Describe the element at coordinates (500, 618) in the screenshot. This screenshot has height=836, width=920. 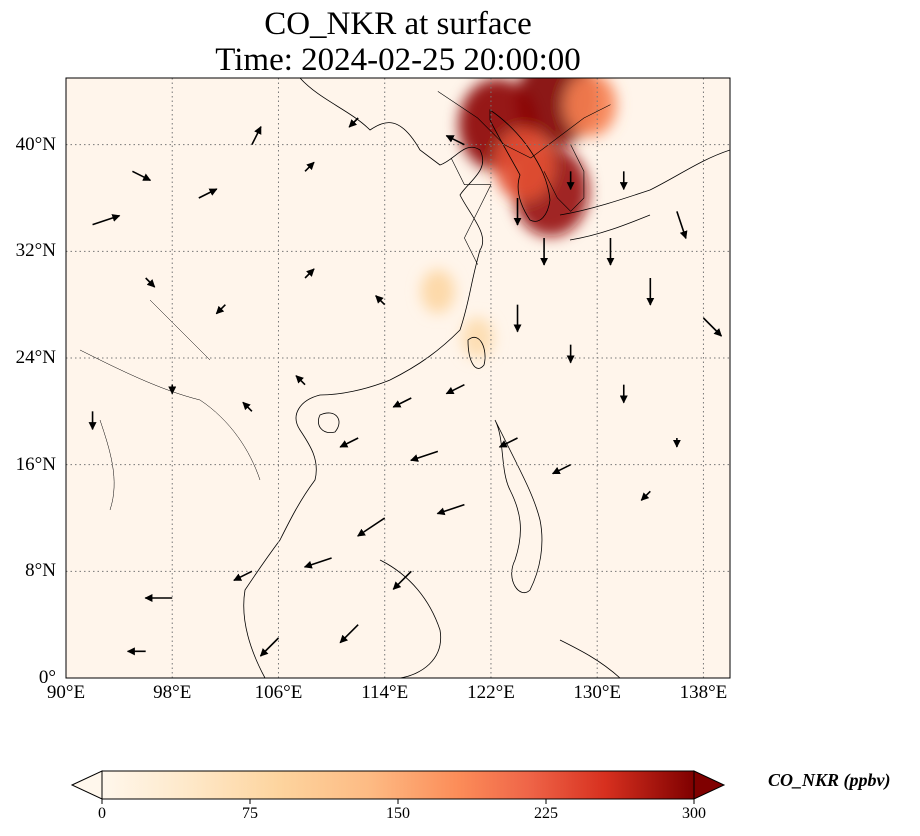
I see `borneo-coastline` at that location.